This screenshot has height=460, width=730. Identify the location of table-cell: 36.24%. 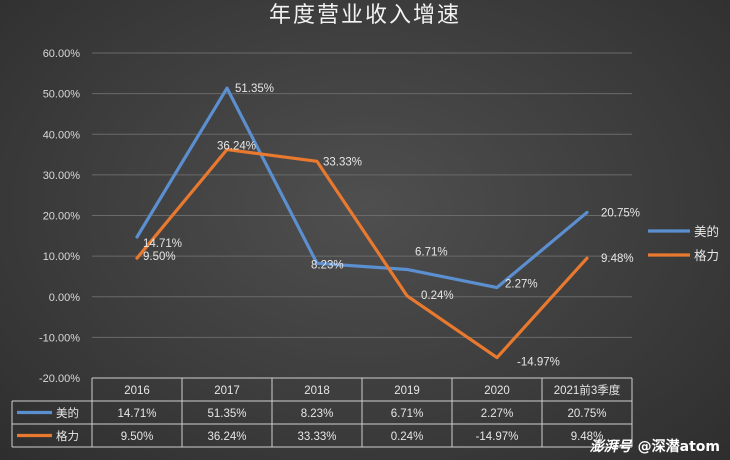
(226, 437).